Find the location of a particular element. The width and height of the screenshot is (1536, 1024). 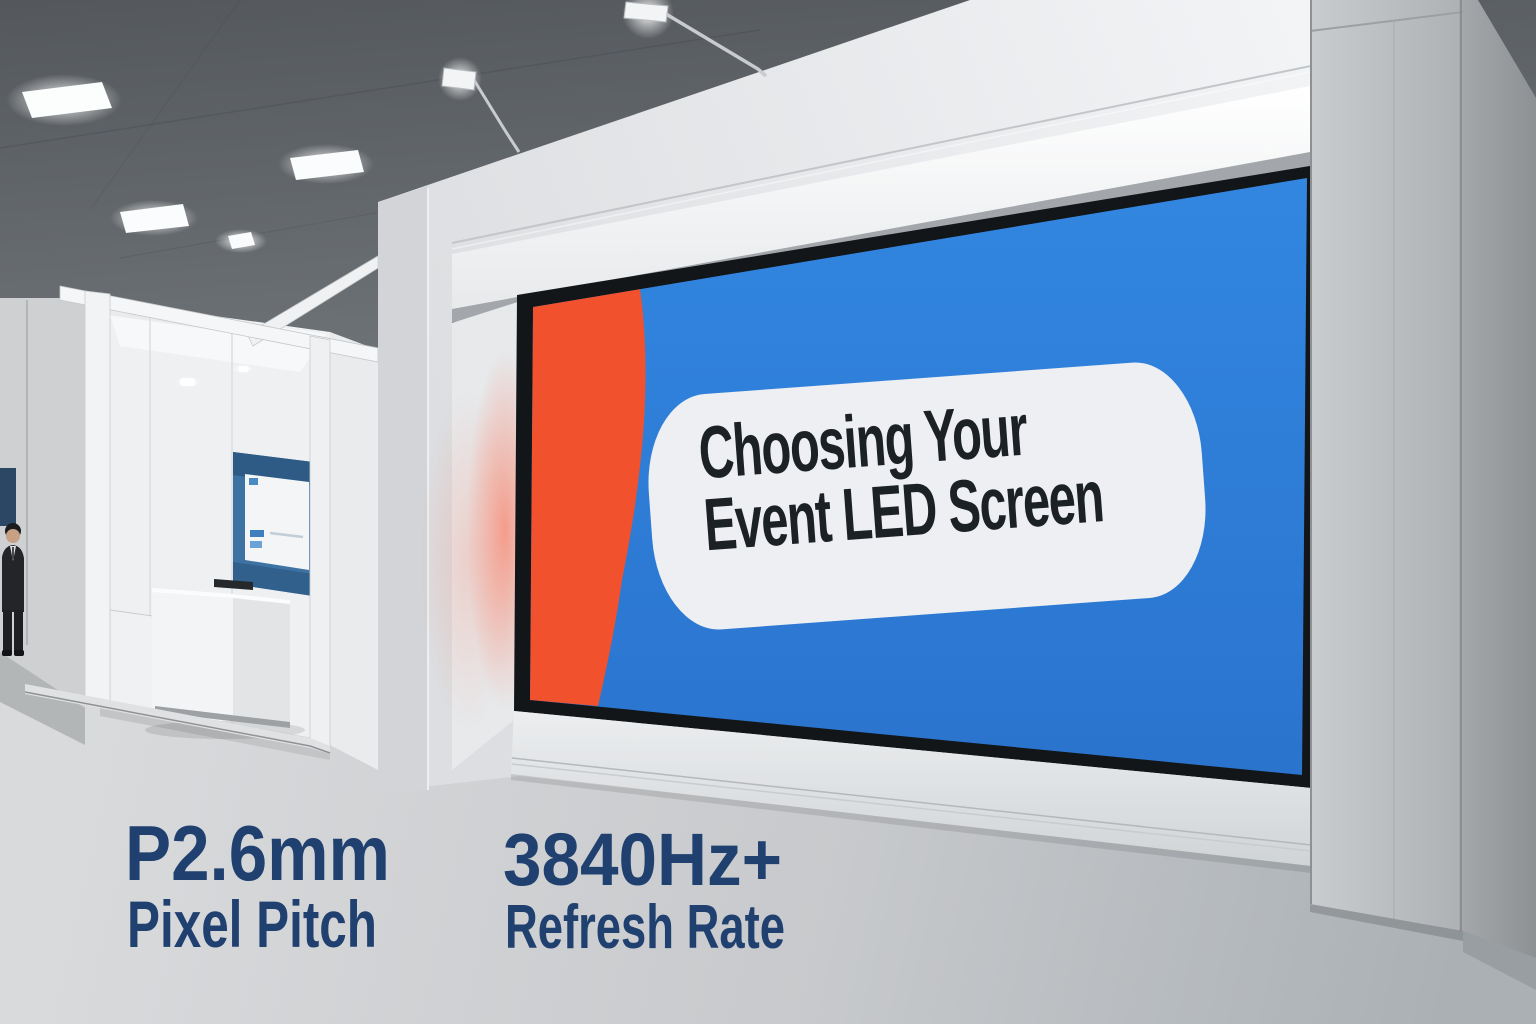

headline-pill is located at coordinates (927, 496).